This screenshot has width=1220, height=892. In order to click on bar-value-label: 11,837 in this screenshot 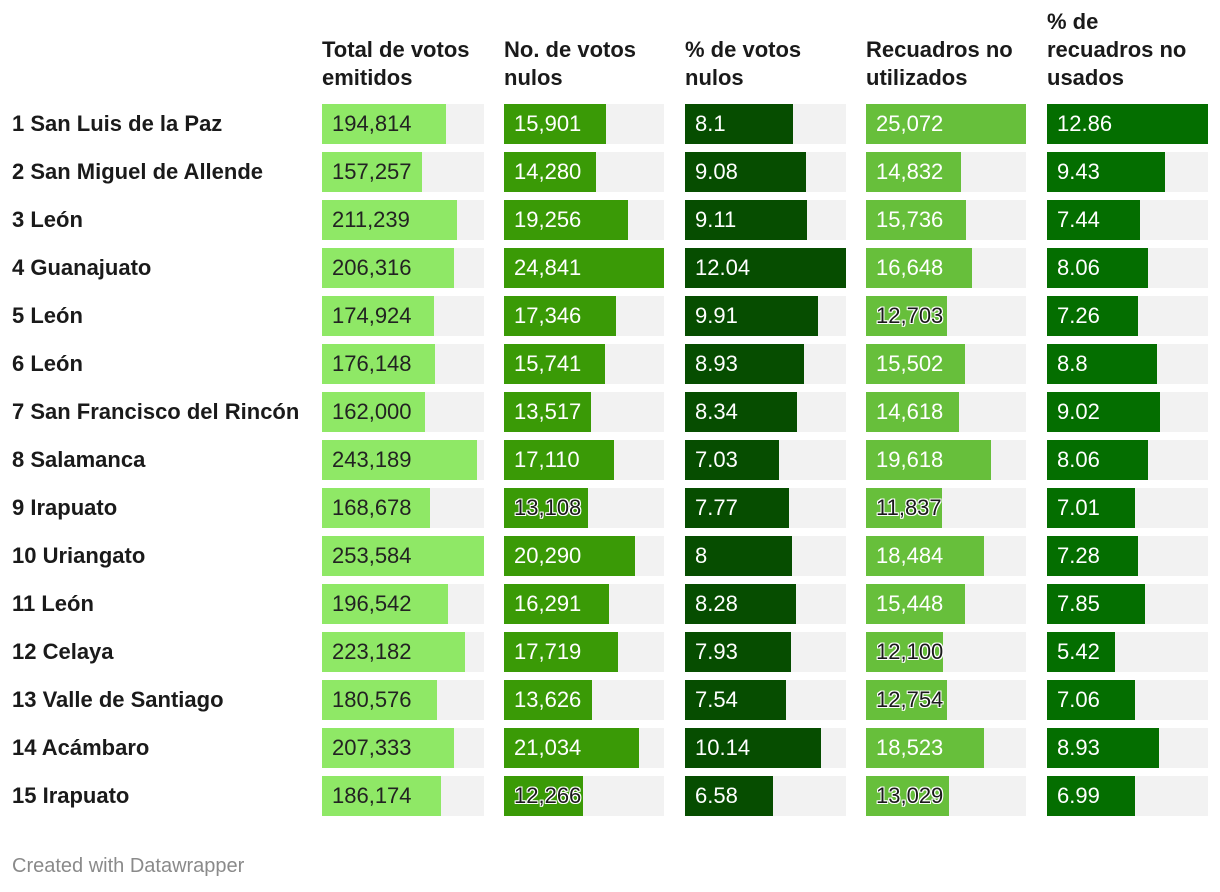, I will do `click(909, 507)`.